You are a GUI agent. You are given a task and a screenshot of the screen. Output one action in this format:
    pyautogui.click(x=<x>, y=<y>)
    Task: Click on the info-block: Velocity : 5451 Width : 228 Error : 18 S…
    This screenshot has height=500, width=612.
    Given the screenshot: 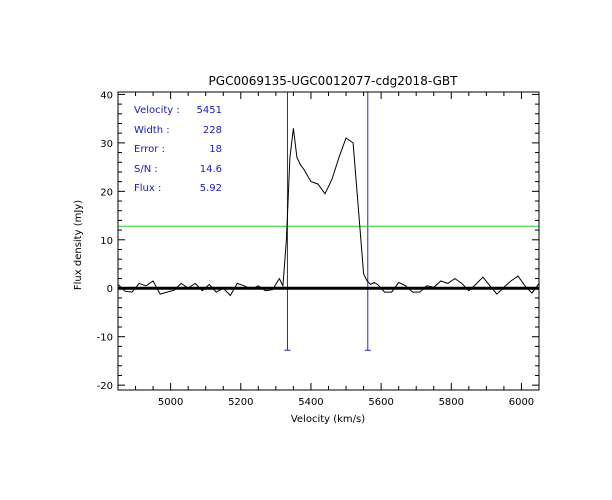 What is the action you would take?
    pyautogui.click(x=178, y=149)
    